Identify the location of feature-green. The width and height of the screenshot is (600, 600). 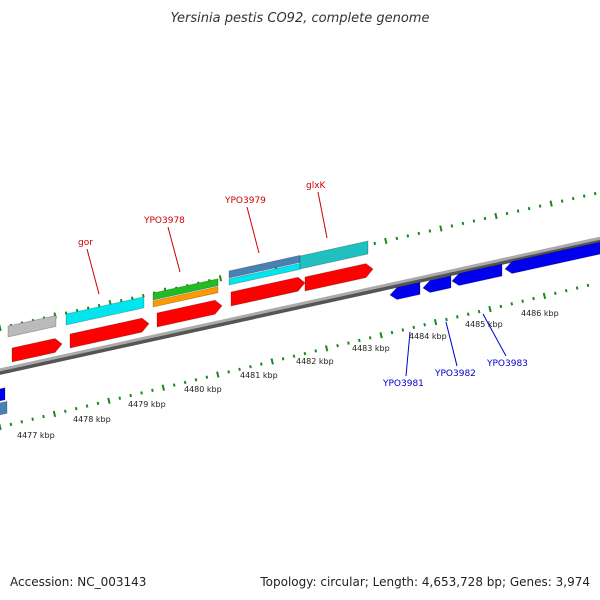
(185, 289).